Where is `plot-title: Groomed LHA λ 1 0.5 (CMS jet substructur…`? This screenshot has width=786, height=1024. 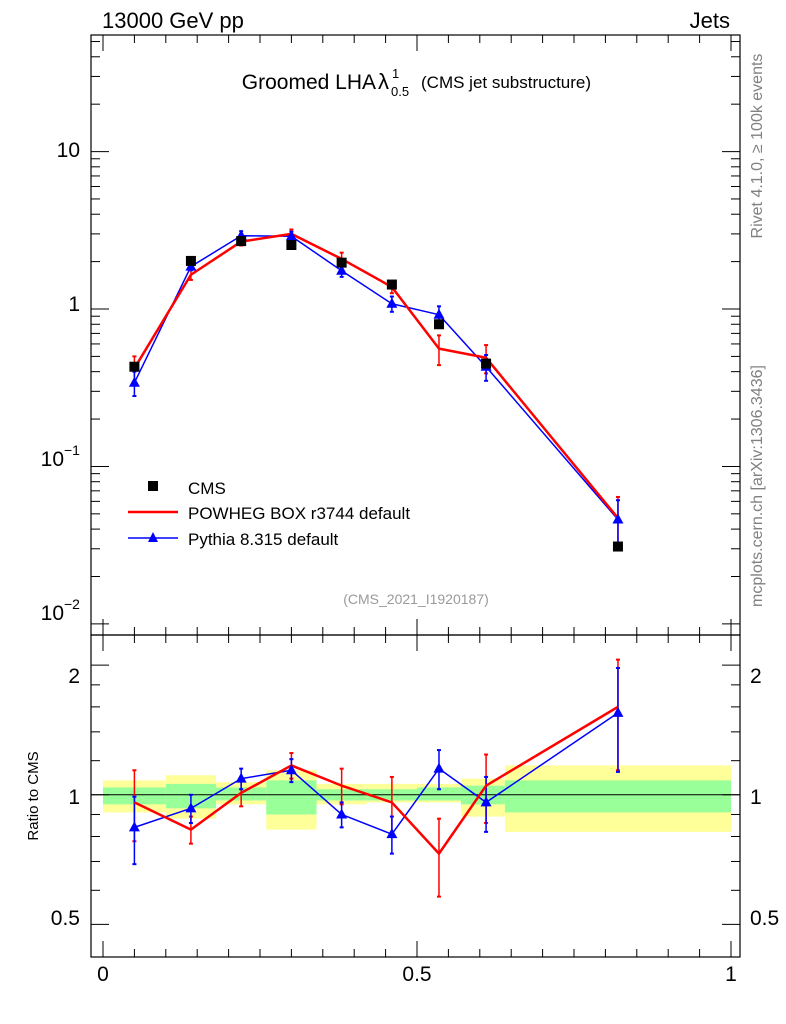 plot-title: Groomed LHA λ 1 0.5 (CMS jet substructur… is located at coordinates (416, 82).